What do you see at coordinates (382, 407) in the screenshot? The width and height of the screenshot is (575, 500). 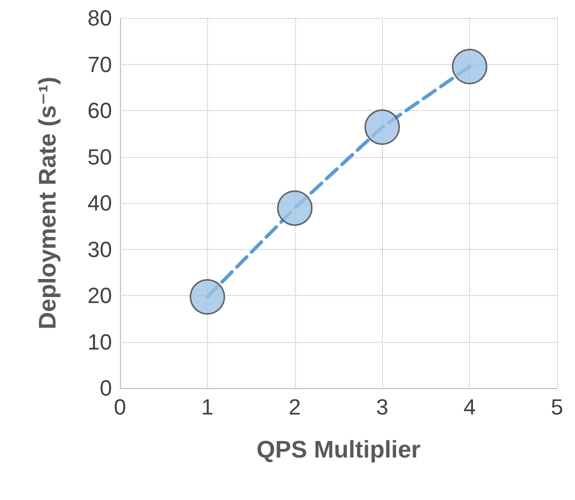 I see `x-tick-label: 3` at bounding box center [382, 407].